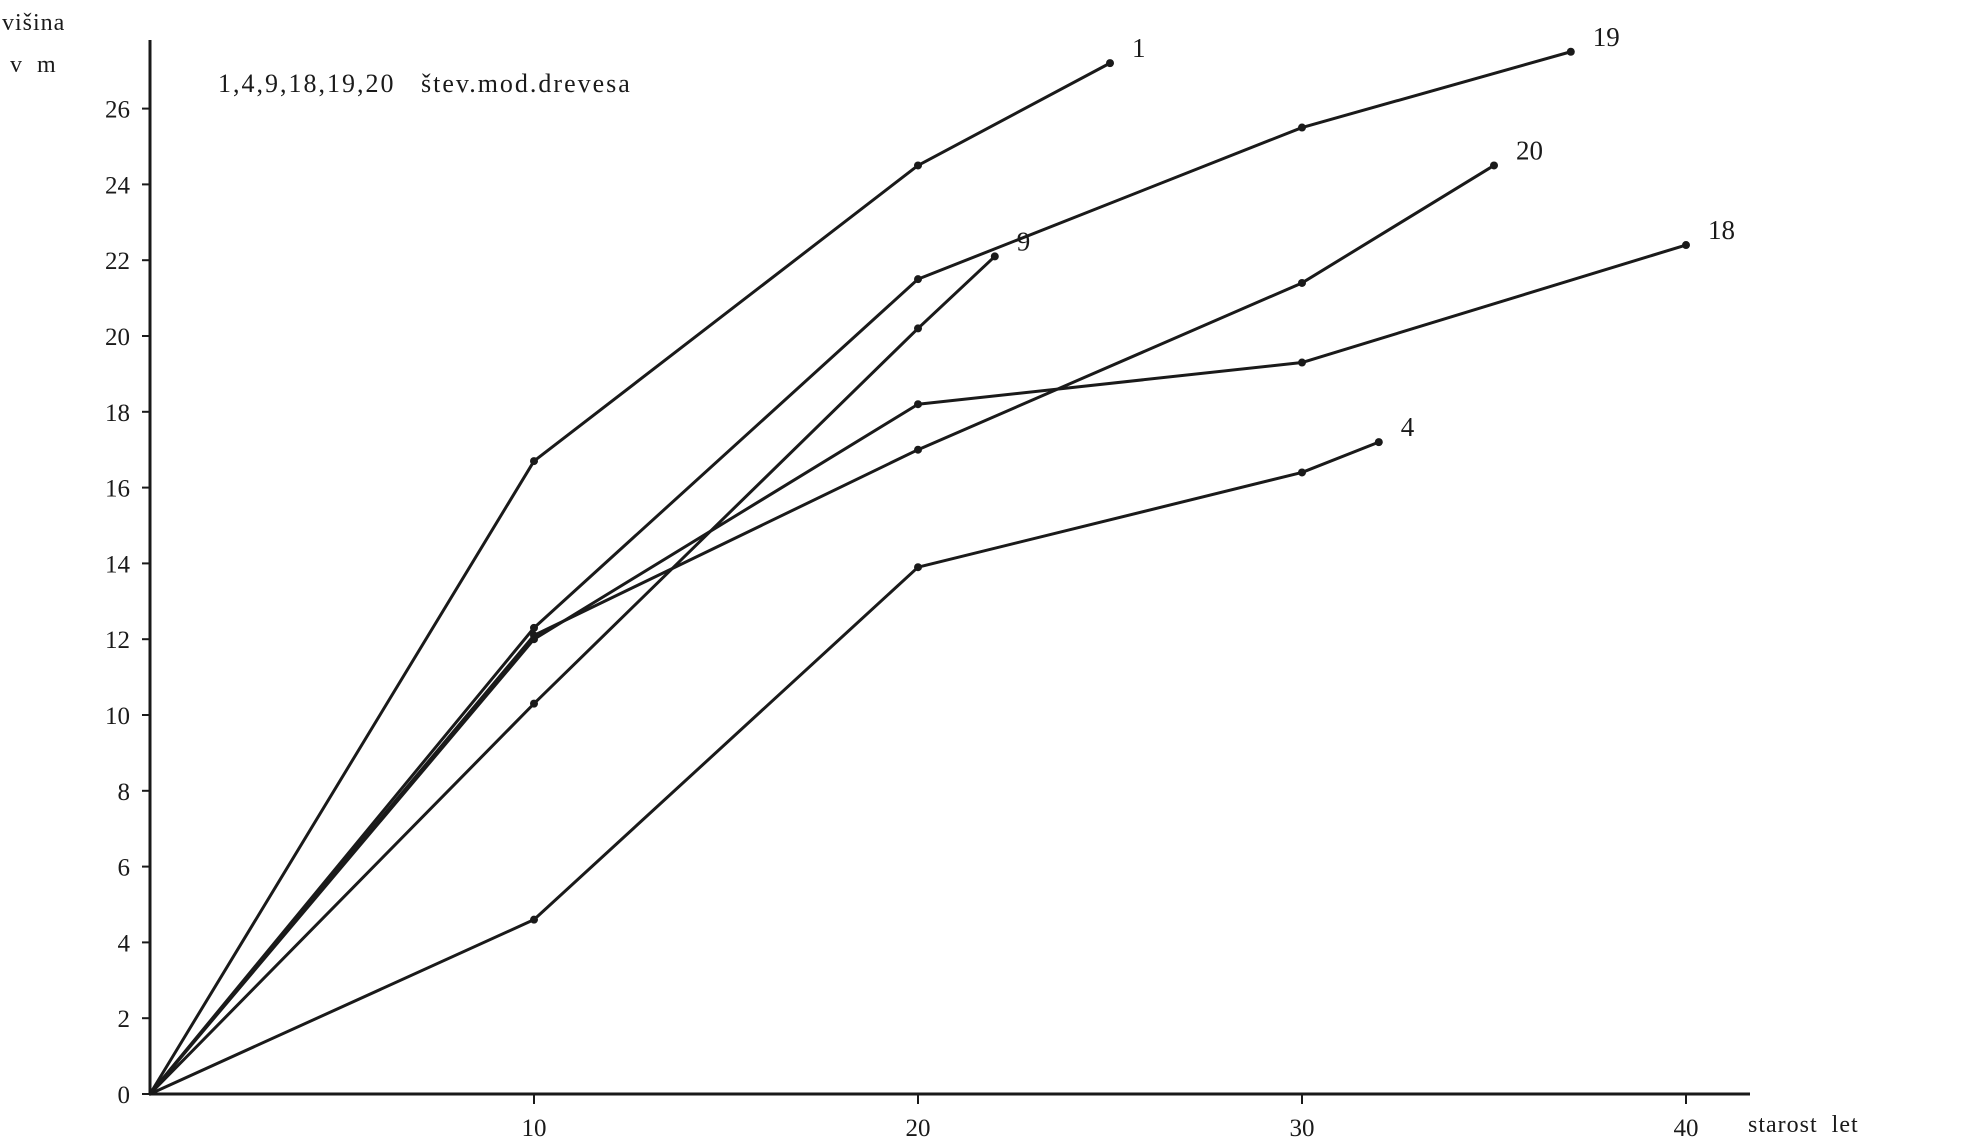  What do you see at coordinates (534, 1128) in the screenshot?
I see `x-tick-label: 10` at bounding box center [534, 1128].